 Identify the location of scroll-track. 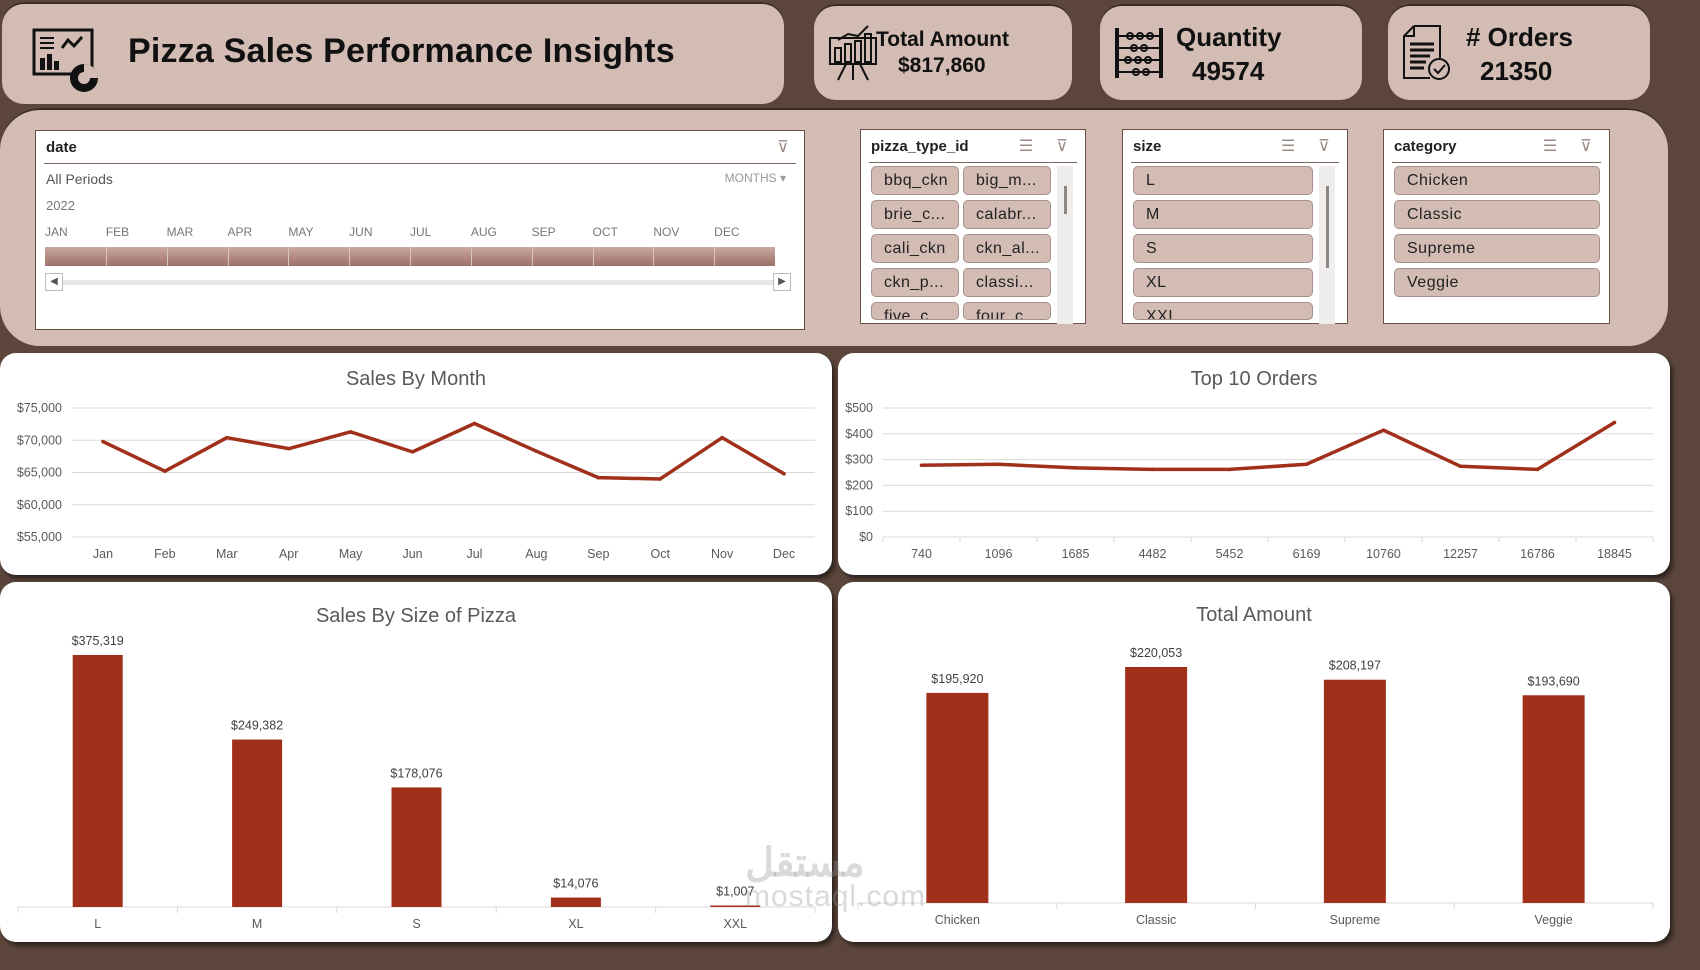
(418, 282).